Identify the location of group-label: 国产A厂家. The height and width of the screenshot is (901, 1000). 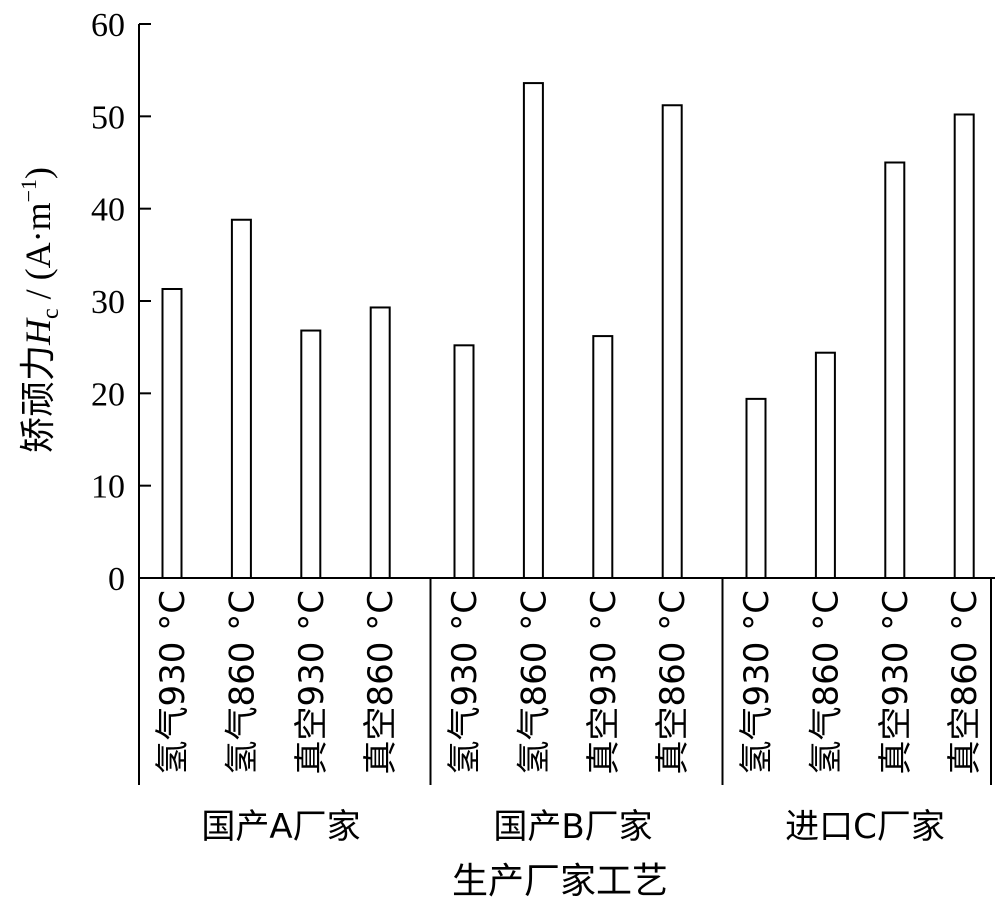
(280, 827).